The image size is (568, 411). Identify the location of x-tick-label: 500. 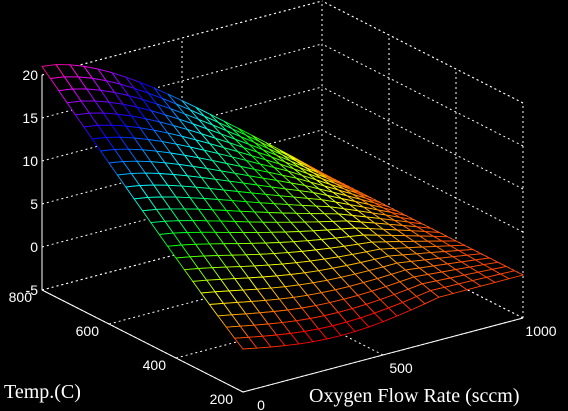
(401, 368).